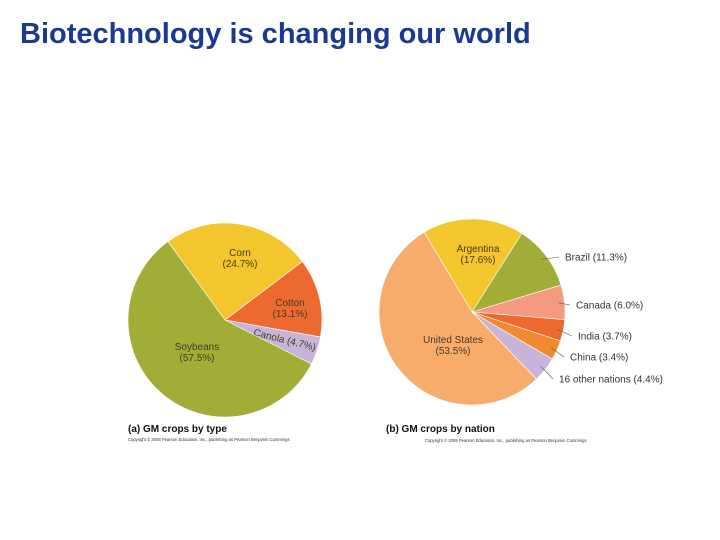 This screenshot has width=720, height=540. Describe the element at coordinates (239, 259) in the screenshot. I see `slice-label-corn: Corn (24.7%)` at that location.